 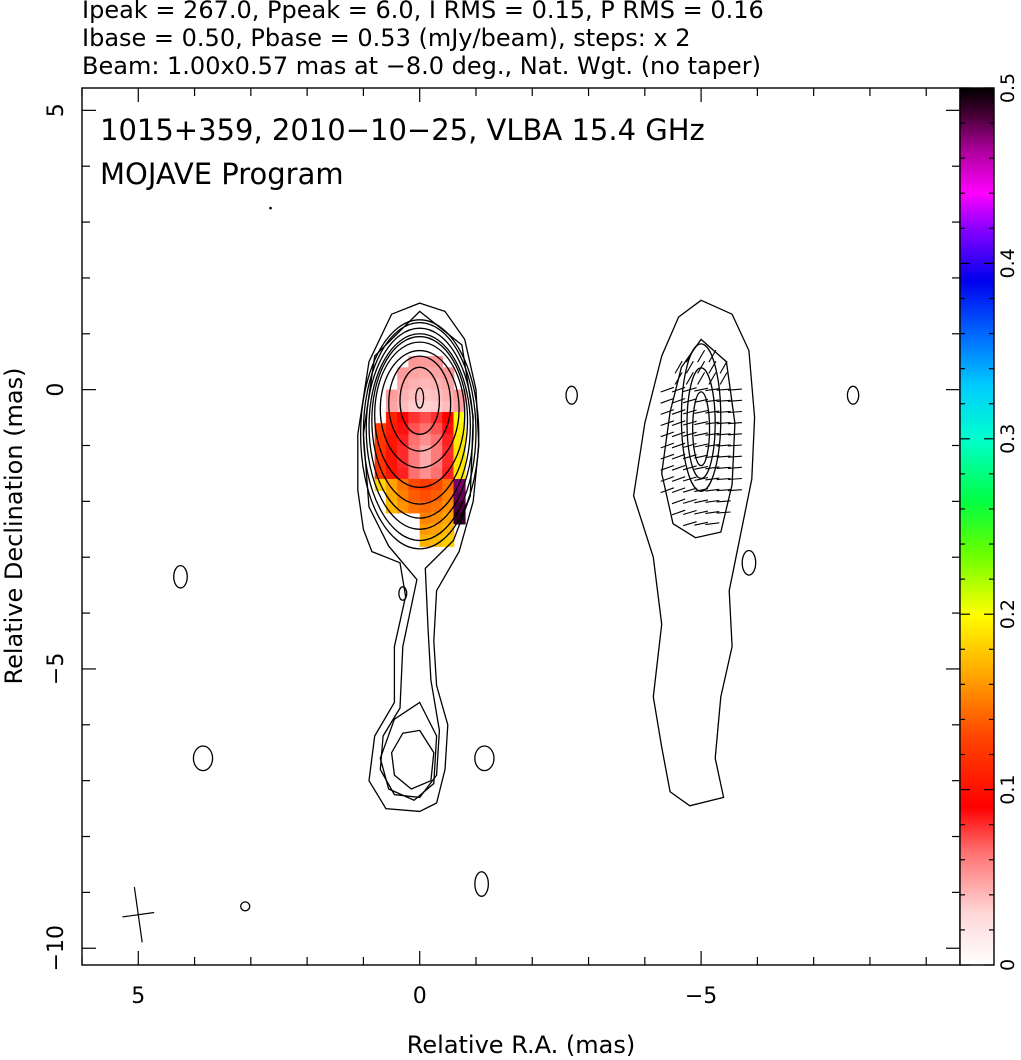 What do you see at coordinates (138, 914) in the screenshot?
I see `restoring-beam` at bounding box center [138, 914].